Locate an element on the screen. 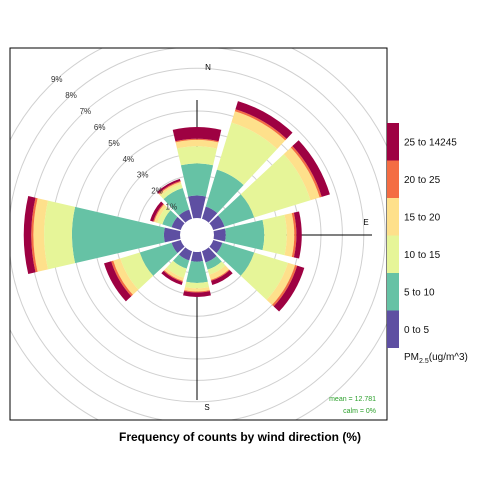 Image resolution: width=480 pixels, height=480 pixels. wedge-dir150-bin5 is located at coordinates (220, 275).